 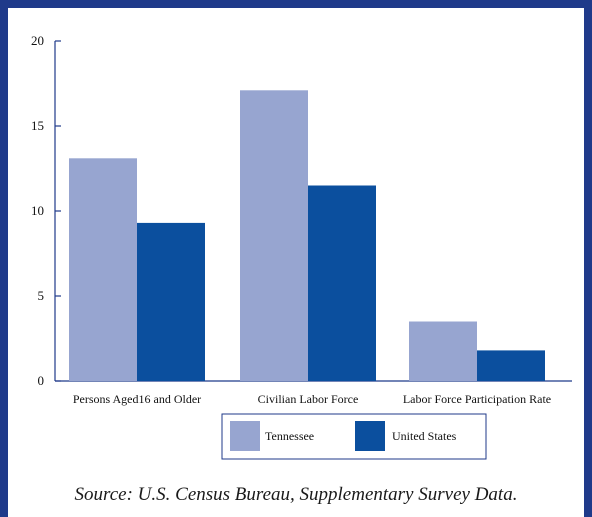 I want to click on y-tick-label: 5, so click(x=41, y=295).